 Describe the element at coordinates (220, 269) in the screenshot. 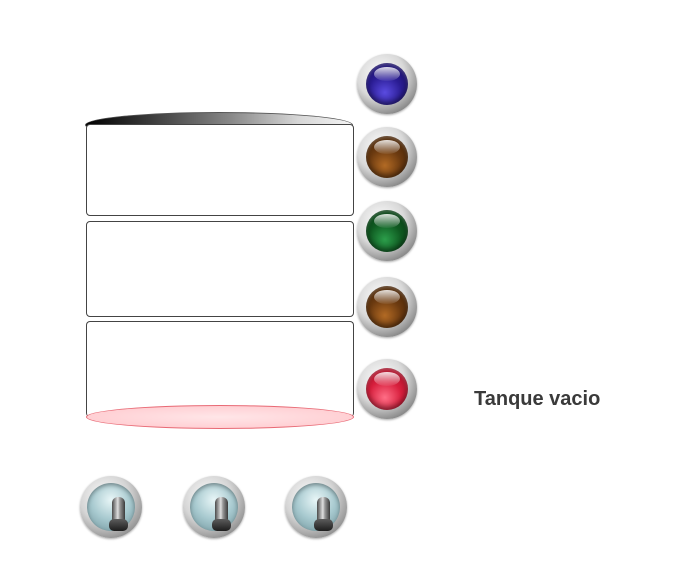

I see `tank-section-middle` at that location.